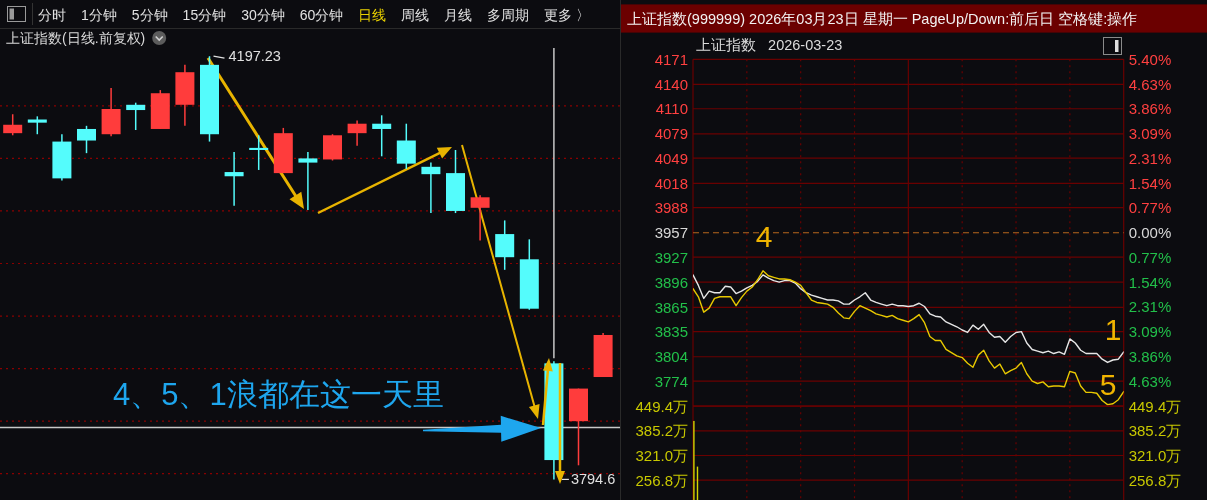 The image size is (1207, 500). What do you see at coordinates (1155, 431) in the screenshot?
I see `y2-tick-label: 385.2万` at bounding box center [1155, 431].